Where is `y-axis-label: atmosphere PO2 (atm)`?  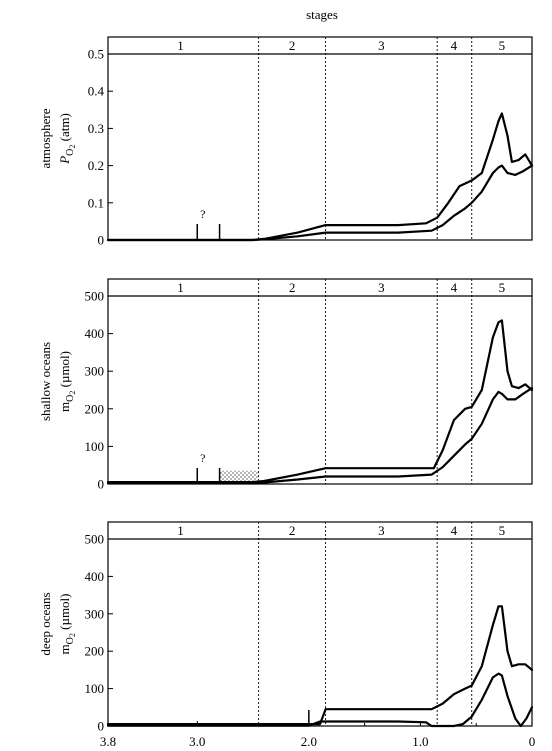
y-axis-label: atmosphere PO2 (atm) is located at coordinates (57, 138).